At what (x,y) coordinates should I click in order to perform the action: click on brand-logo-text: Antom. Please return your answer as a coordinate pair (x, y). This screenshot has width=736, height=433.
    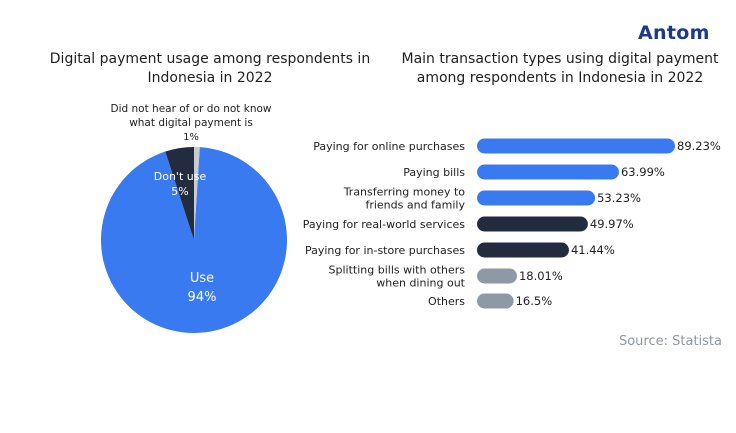
    Looking at the image, I should click on (674, 33).